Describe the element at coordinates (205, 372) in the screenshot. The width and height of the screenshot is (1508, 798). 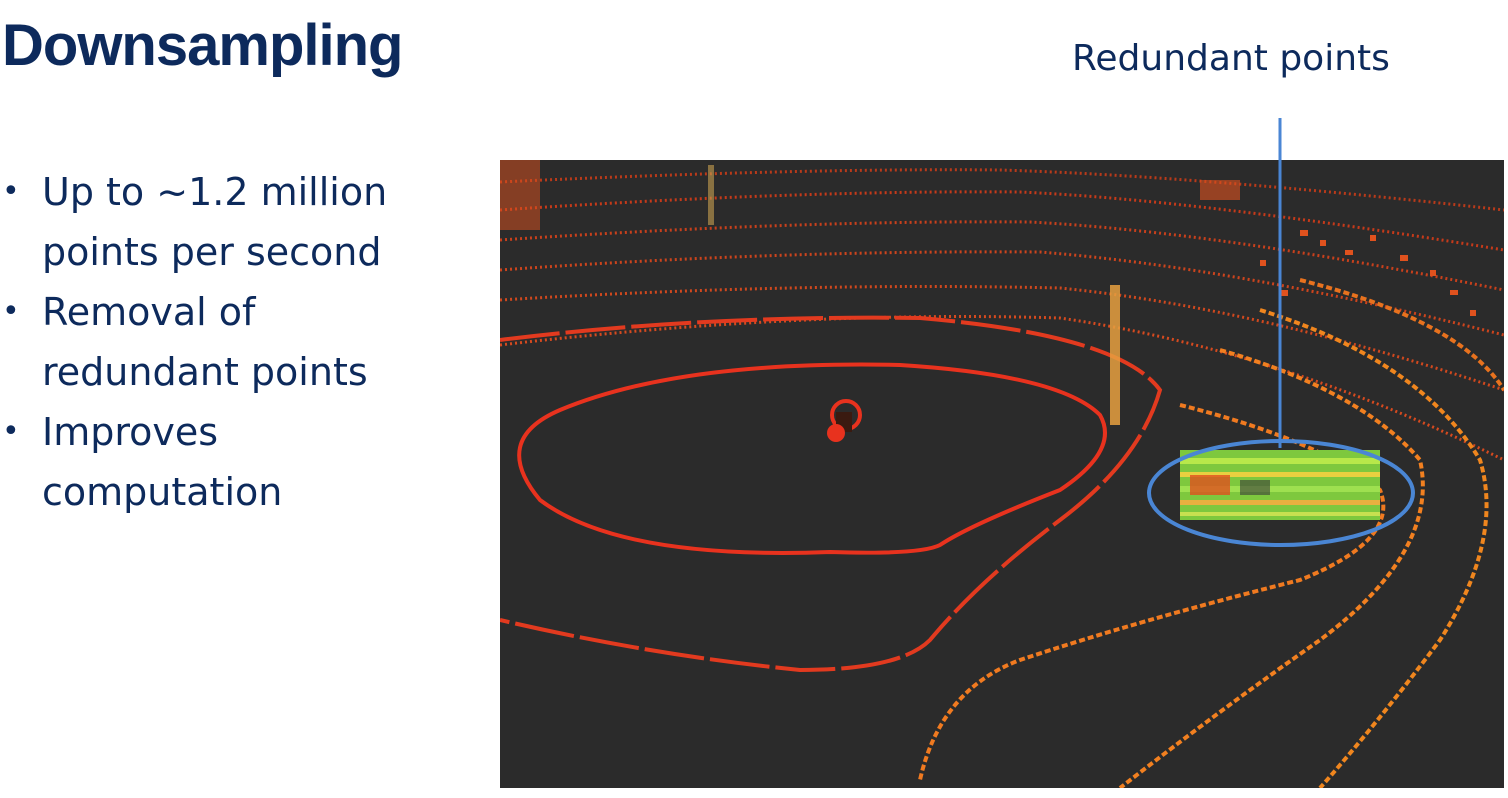
I see `bullet-text-line-2: redundant points` at that location.